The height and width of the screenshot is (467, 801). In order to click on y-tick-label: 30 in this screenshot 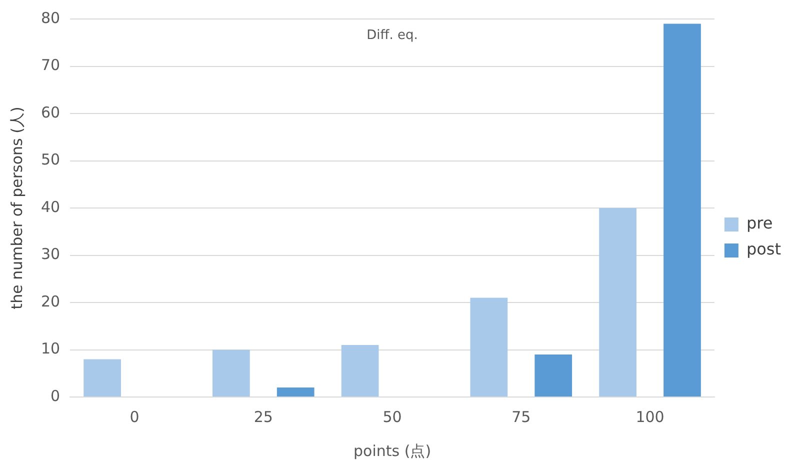, I will do `click(50, 254)`.